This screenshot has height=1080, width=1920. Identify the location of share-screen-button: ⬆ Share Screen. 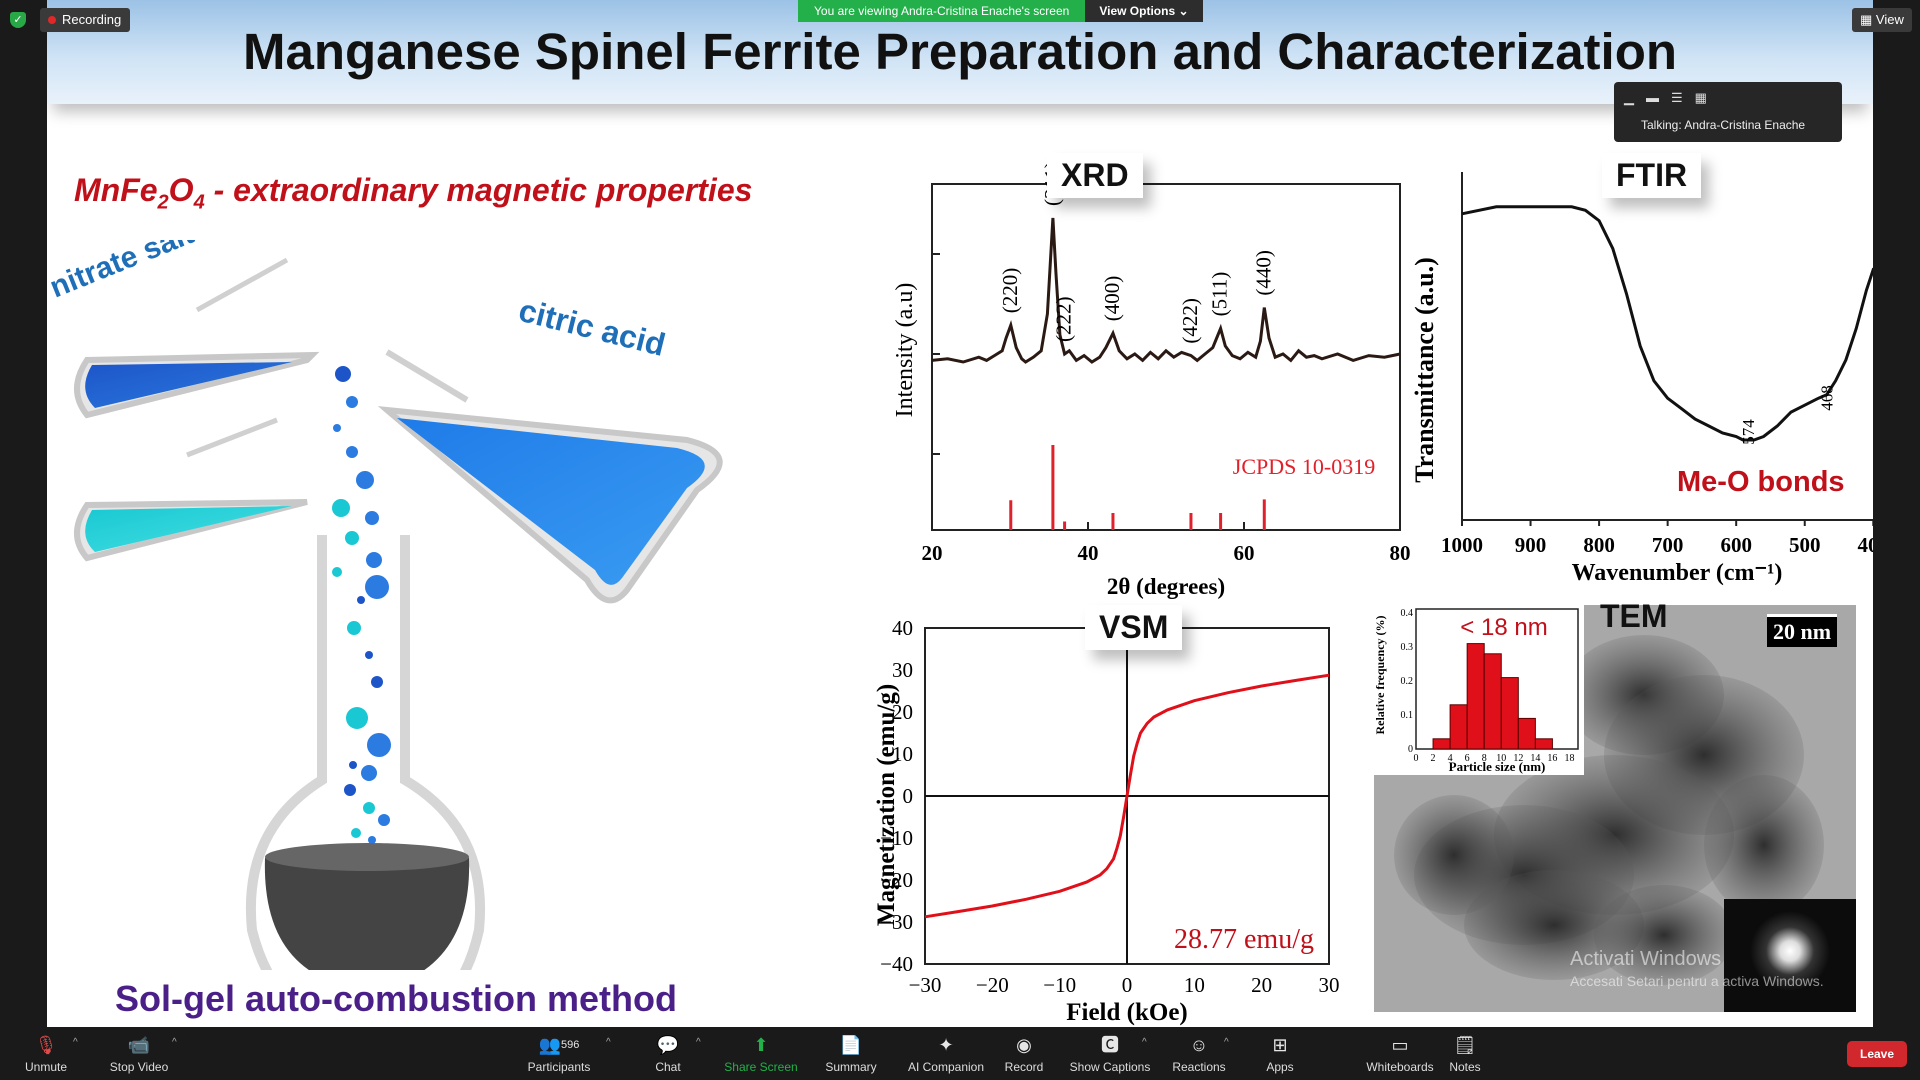
(761, 1053).